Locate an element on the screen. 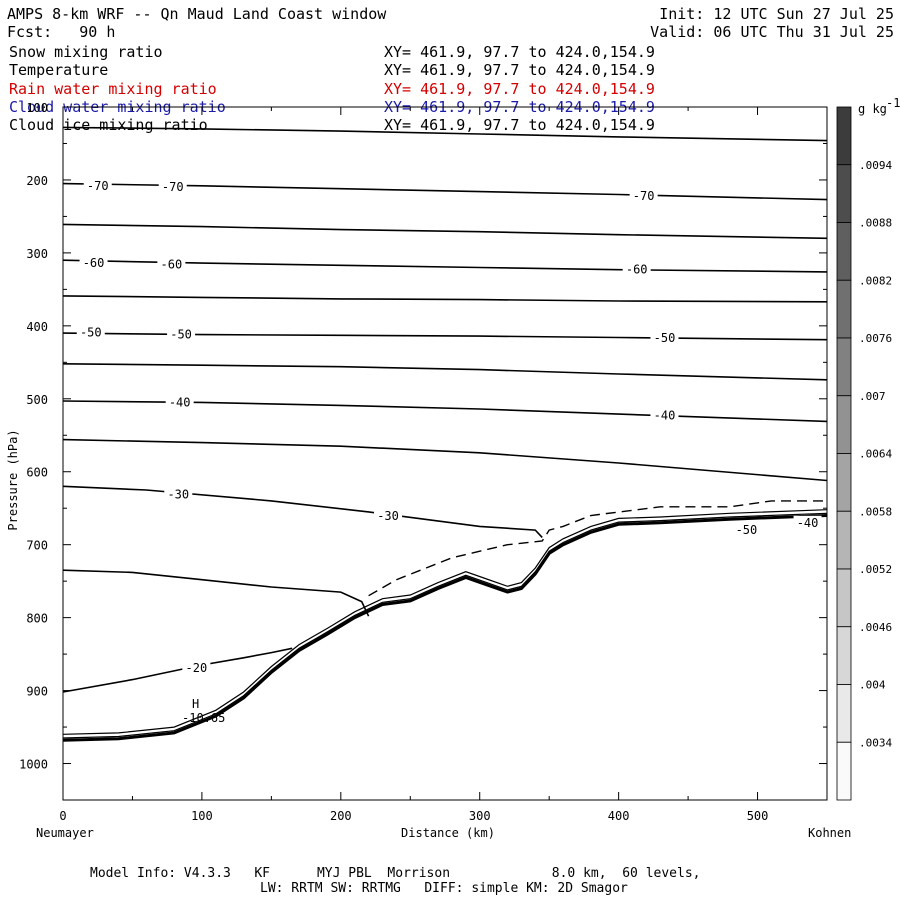  y-tick-label-800: 800 is located at coordinates (37, 619).